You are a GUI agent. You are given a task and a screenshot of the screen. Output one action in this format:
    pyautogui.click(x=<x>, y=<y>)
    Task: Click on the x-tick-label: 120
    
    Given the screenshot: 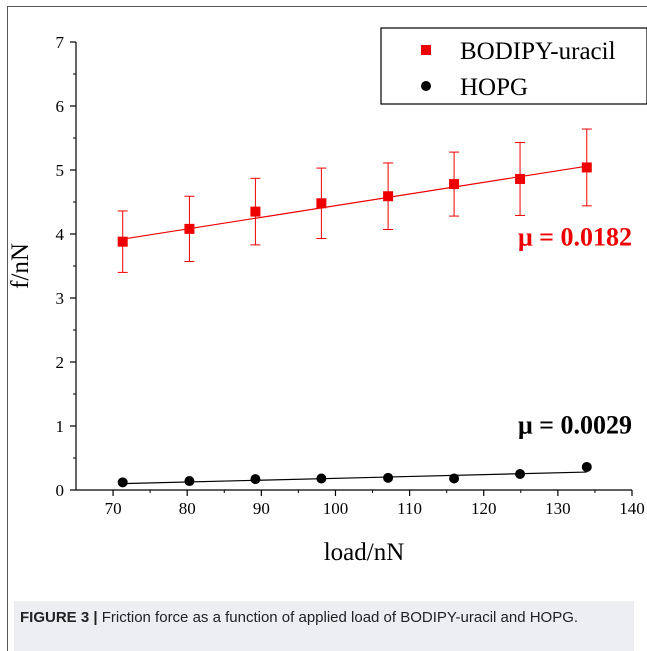 What is the action you would take?
    pyautogui.click(x=484, y=508)
    